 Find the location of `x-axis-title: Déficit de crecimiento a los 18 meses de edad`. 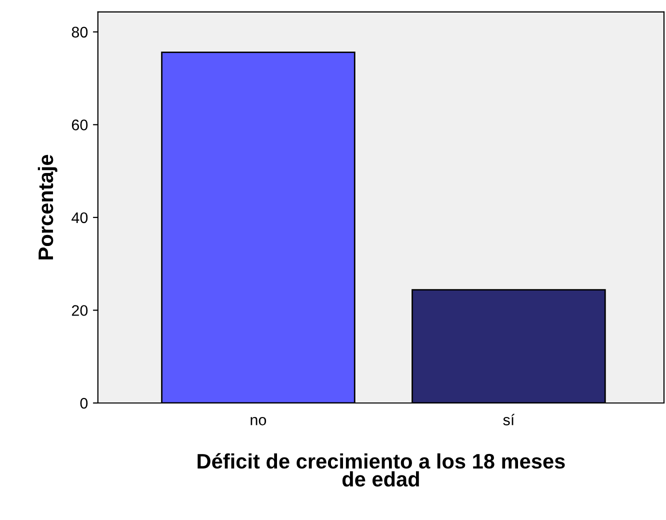

x-axis-title: Déficit de crecimiento a los 18 meses de edad is located at coordinates (381, 470).